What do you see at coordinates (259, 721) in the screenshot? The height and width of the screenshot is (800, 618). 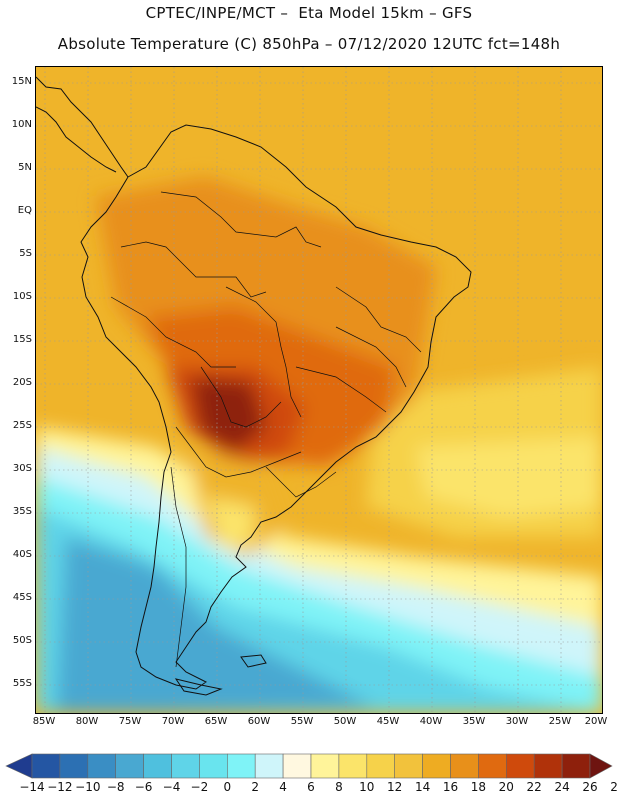 I see `lon-label: 60W` at bounding box center [259, 721].